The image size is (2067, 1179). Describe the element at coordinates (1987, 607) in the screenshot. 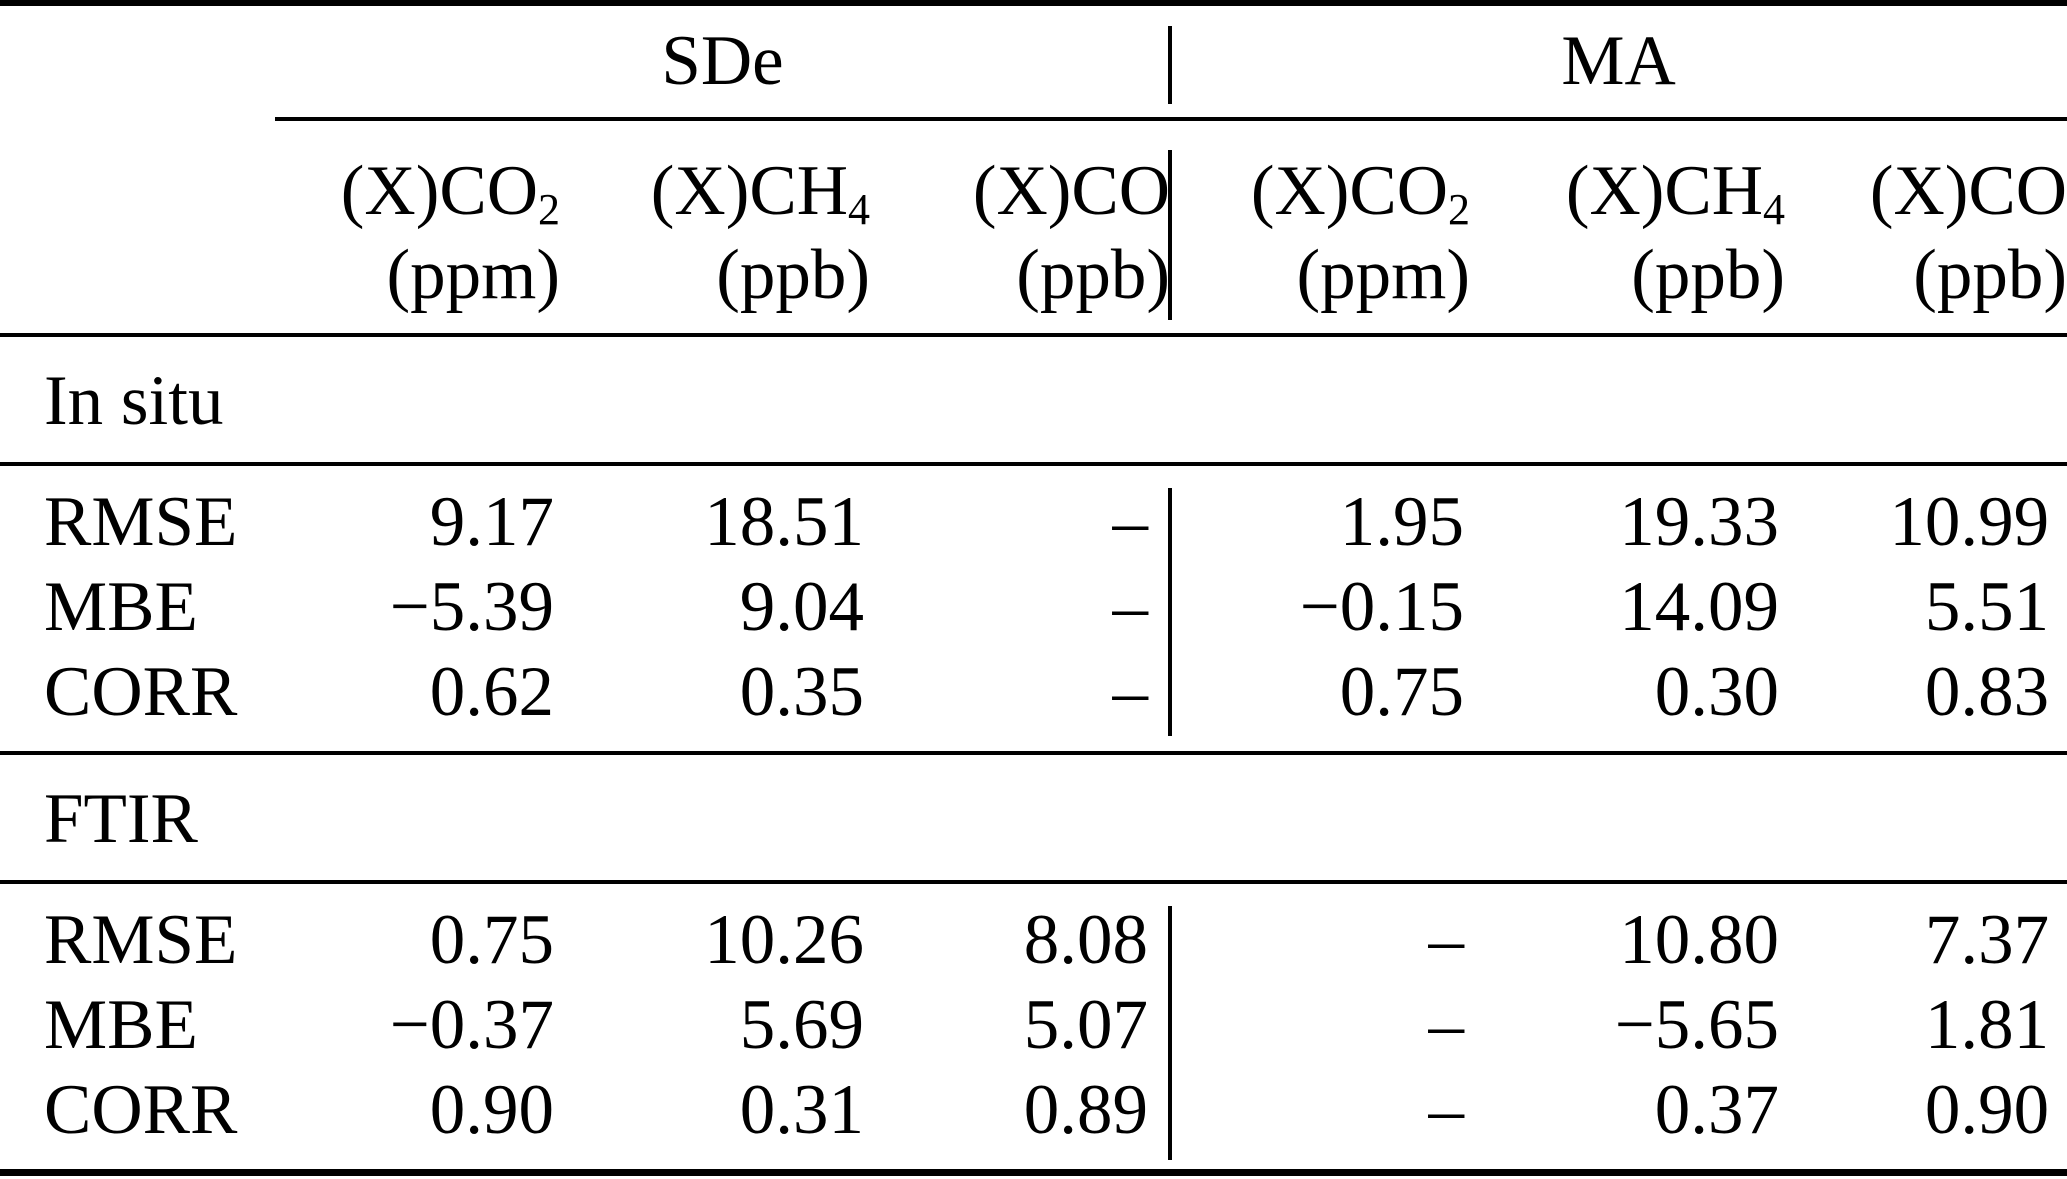

I see `data-cell: 5.51` at that location.